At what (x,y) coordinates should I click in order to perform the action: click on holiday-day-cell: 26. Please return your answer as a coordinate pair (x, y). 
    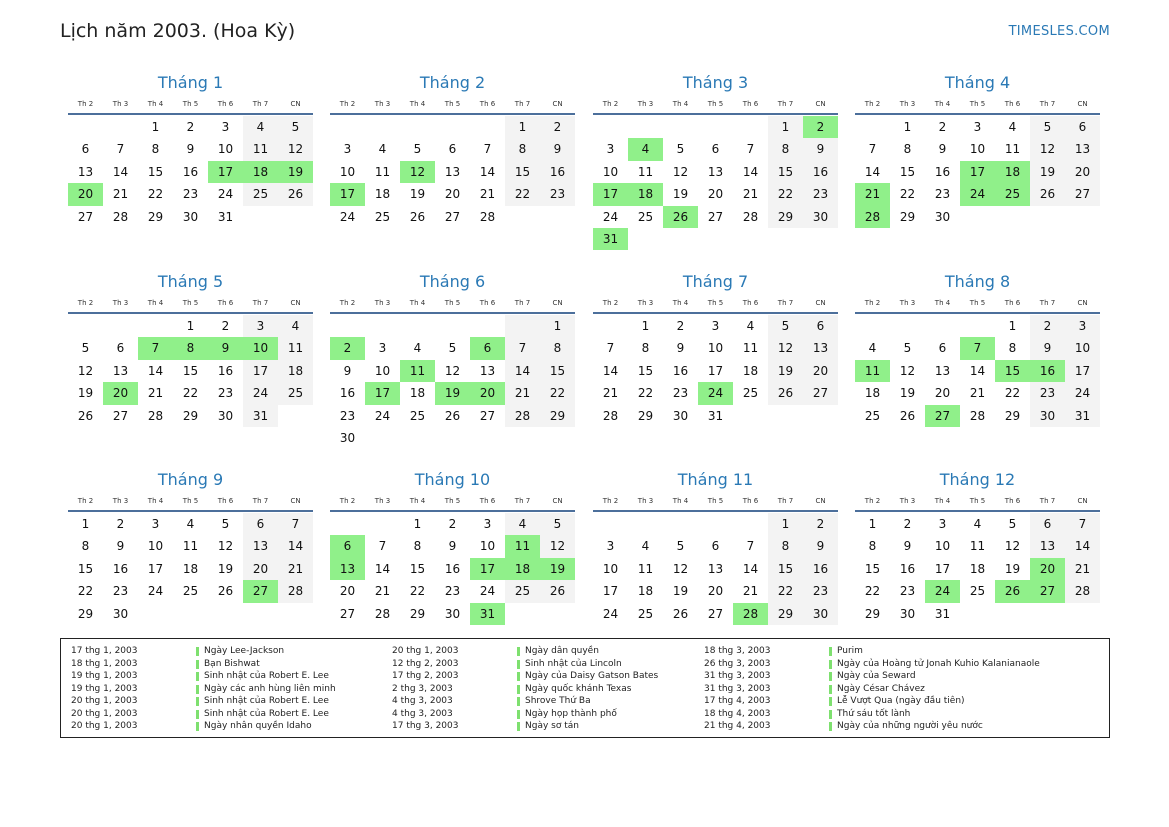
    Looking at the image, I should click on (1012, 591).